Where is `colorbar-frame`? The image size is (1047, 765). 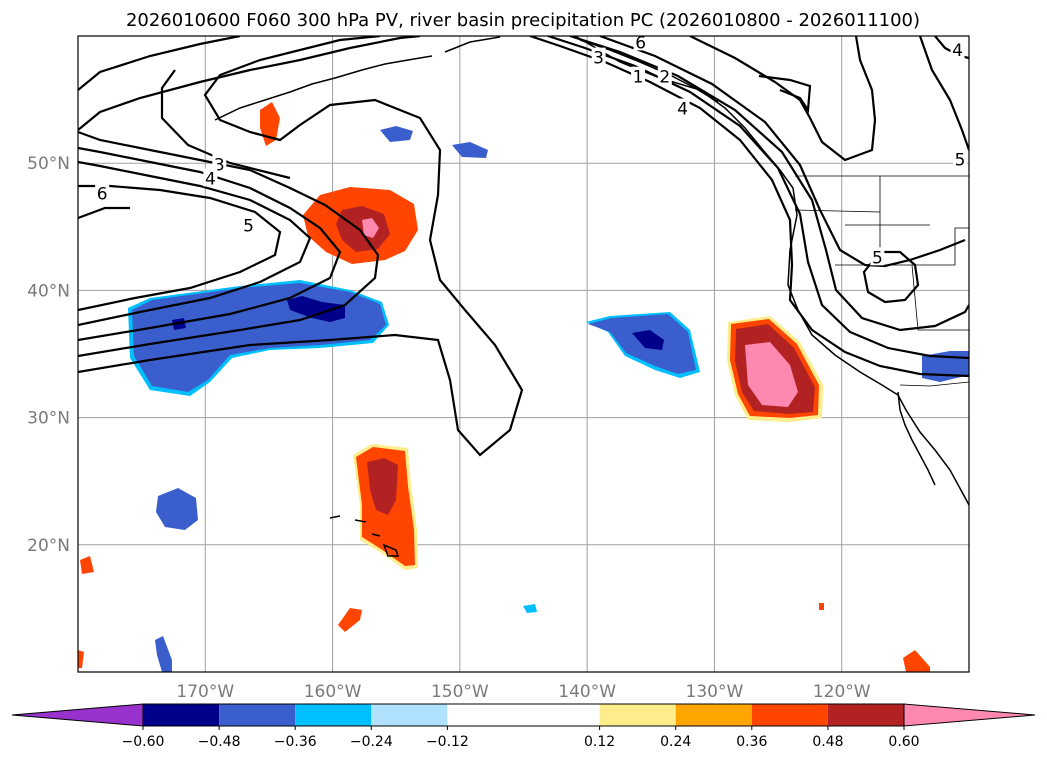
colorbar-frame is located at coordinates (523, 715).